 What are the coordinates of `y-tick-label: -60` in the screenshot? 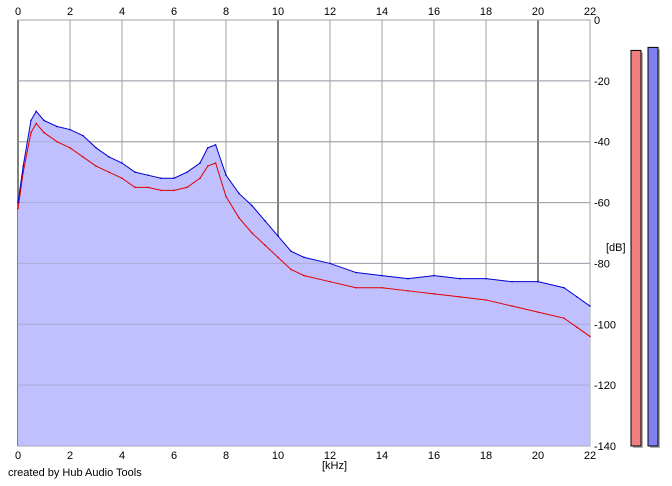 It's located at (602, 204).